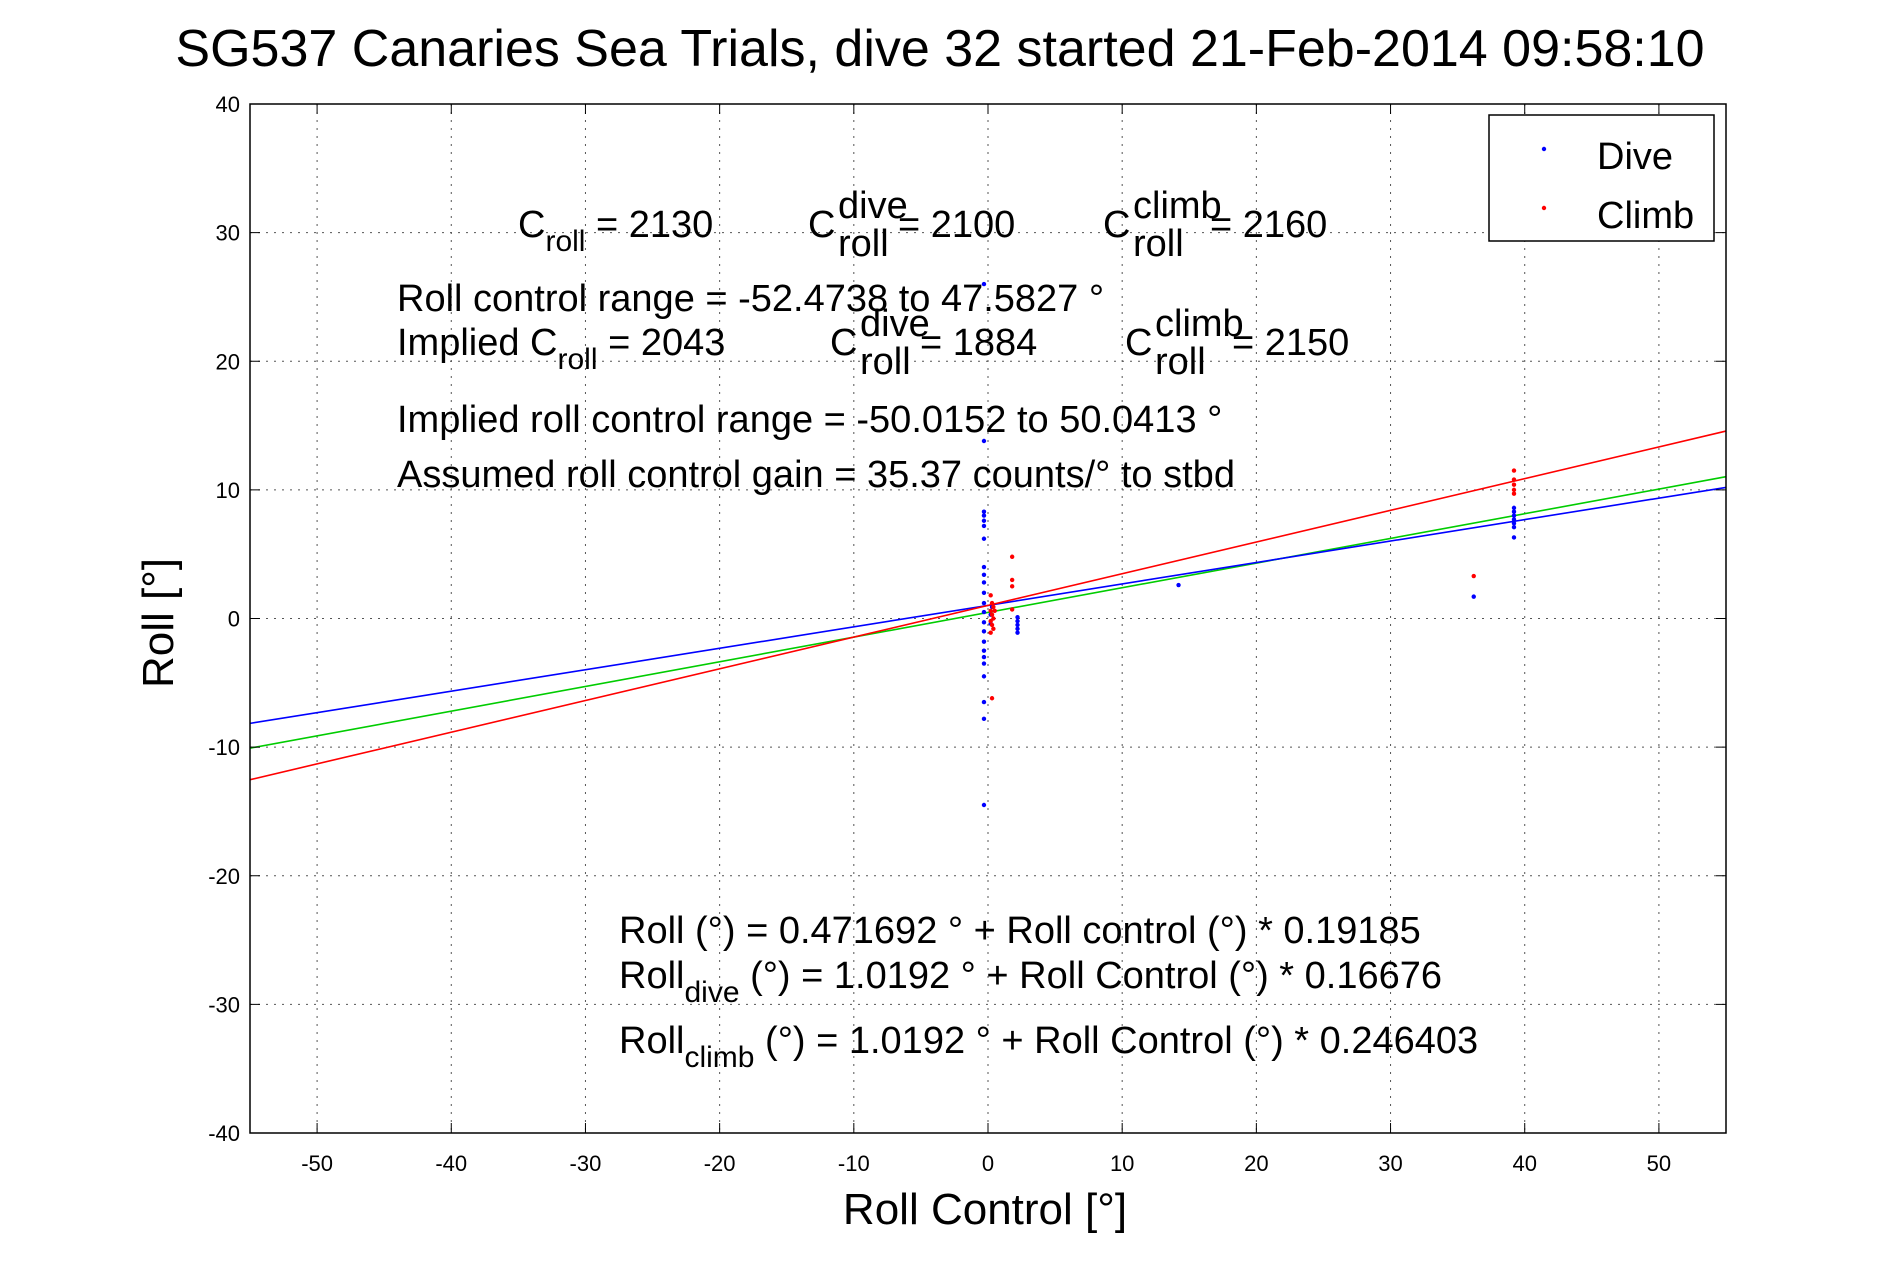 This screenshot has width=1891, height=1262. Describe the element at coordinates (228, 104) in the screenshot. I see `y-tick-label: 40` at that location.